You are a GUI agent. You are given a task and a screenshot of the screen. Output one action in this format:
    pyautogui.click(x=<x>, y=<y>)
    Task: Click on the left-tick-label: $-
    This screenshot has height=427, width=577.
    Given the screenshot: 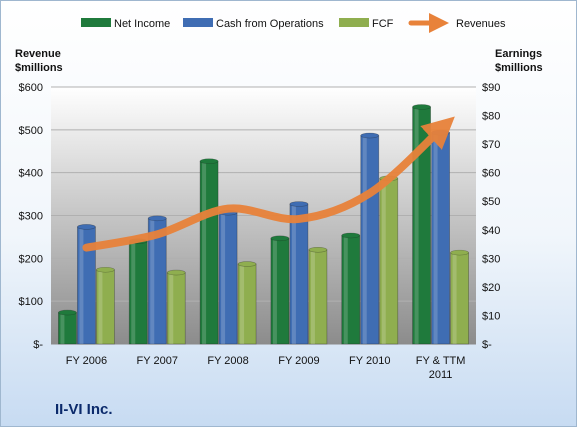 What is the action you would take?
    pyautogui.click(x=38, y=345)
    